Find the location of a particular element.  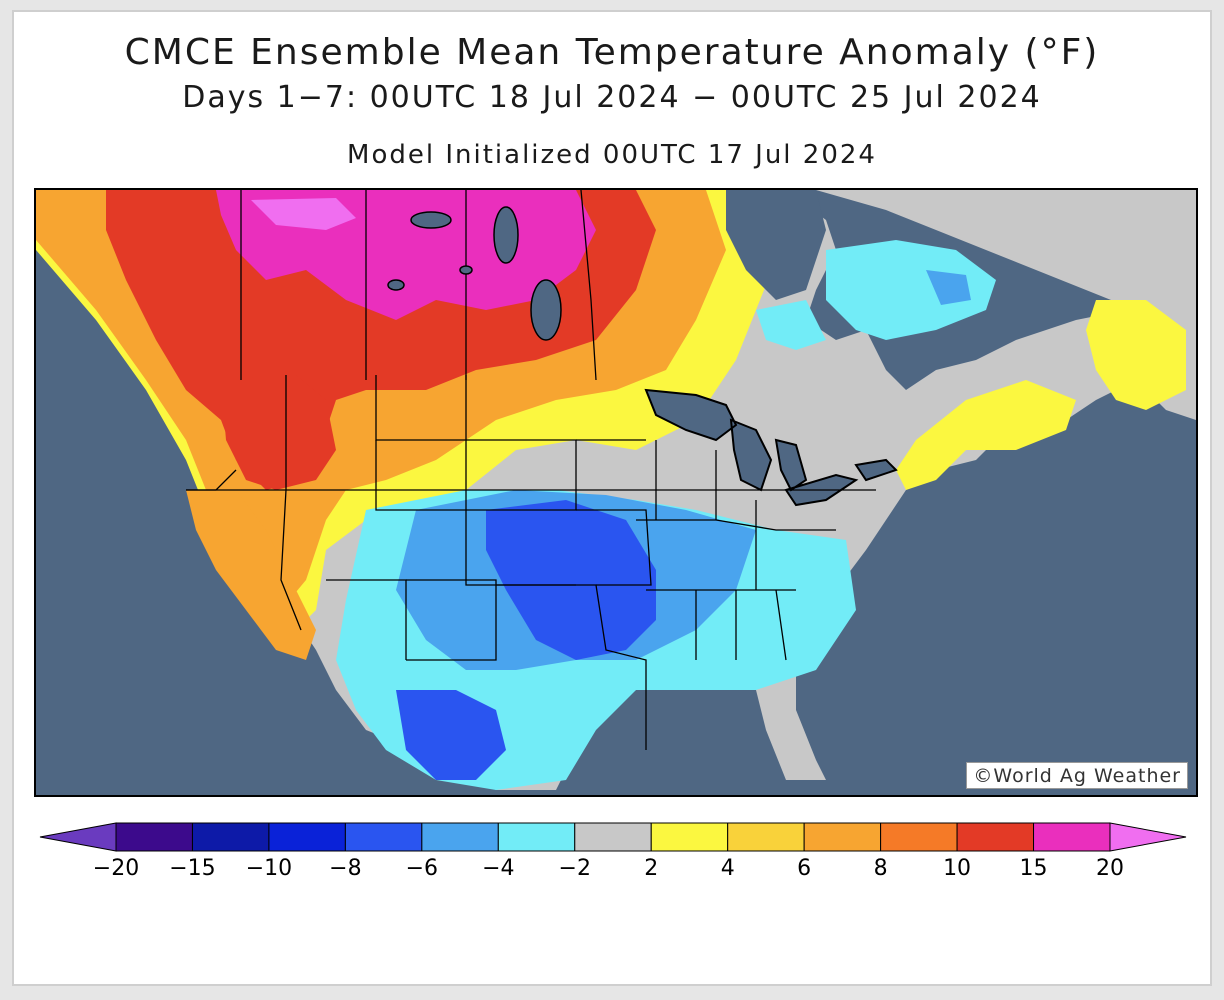

legend-tick-label: 6 is located at coordinates (804, 868).